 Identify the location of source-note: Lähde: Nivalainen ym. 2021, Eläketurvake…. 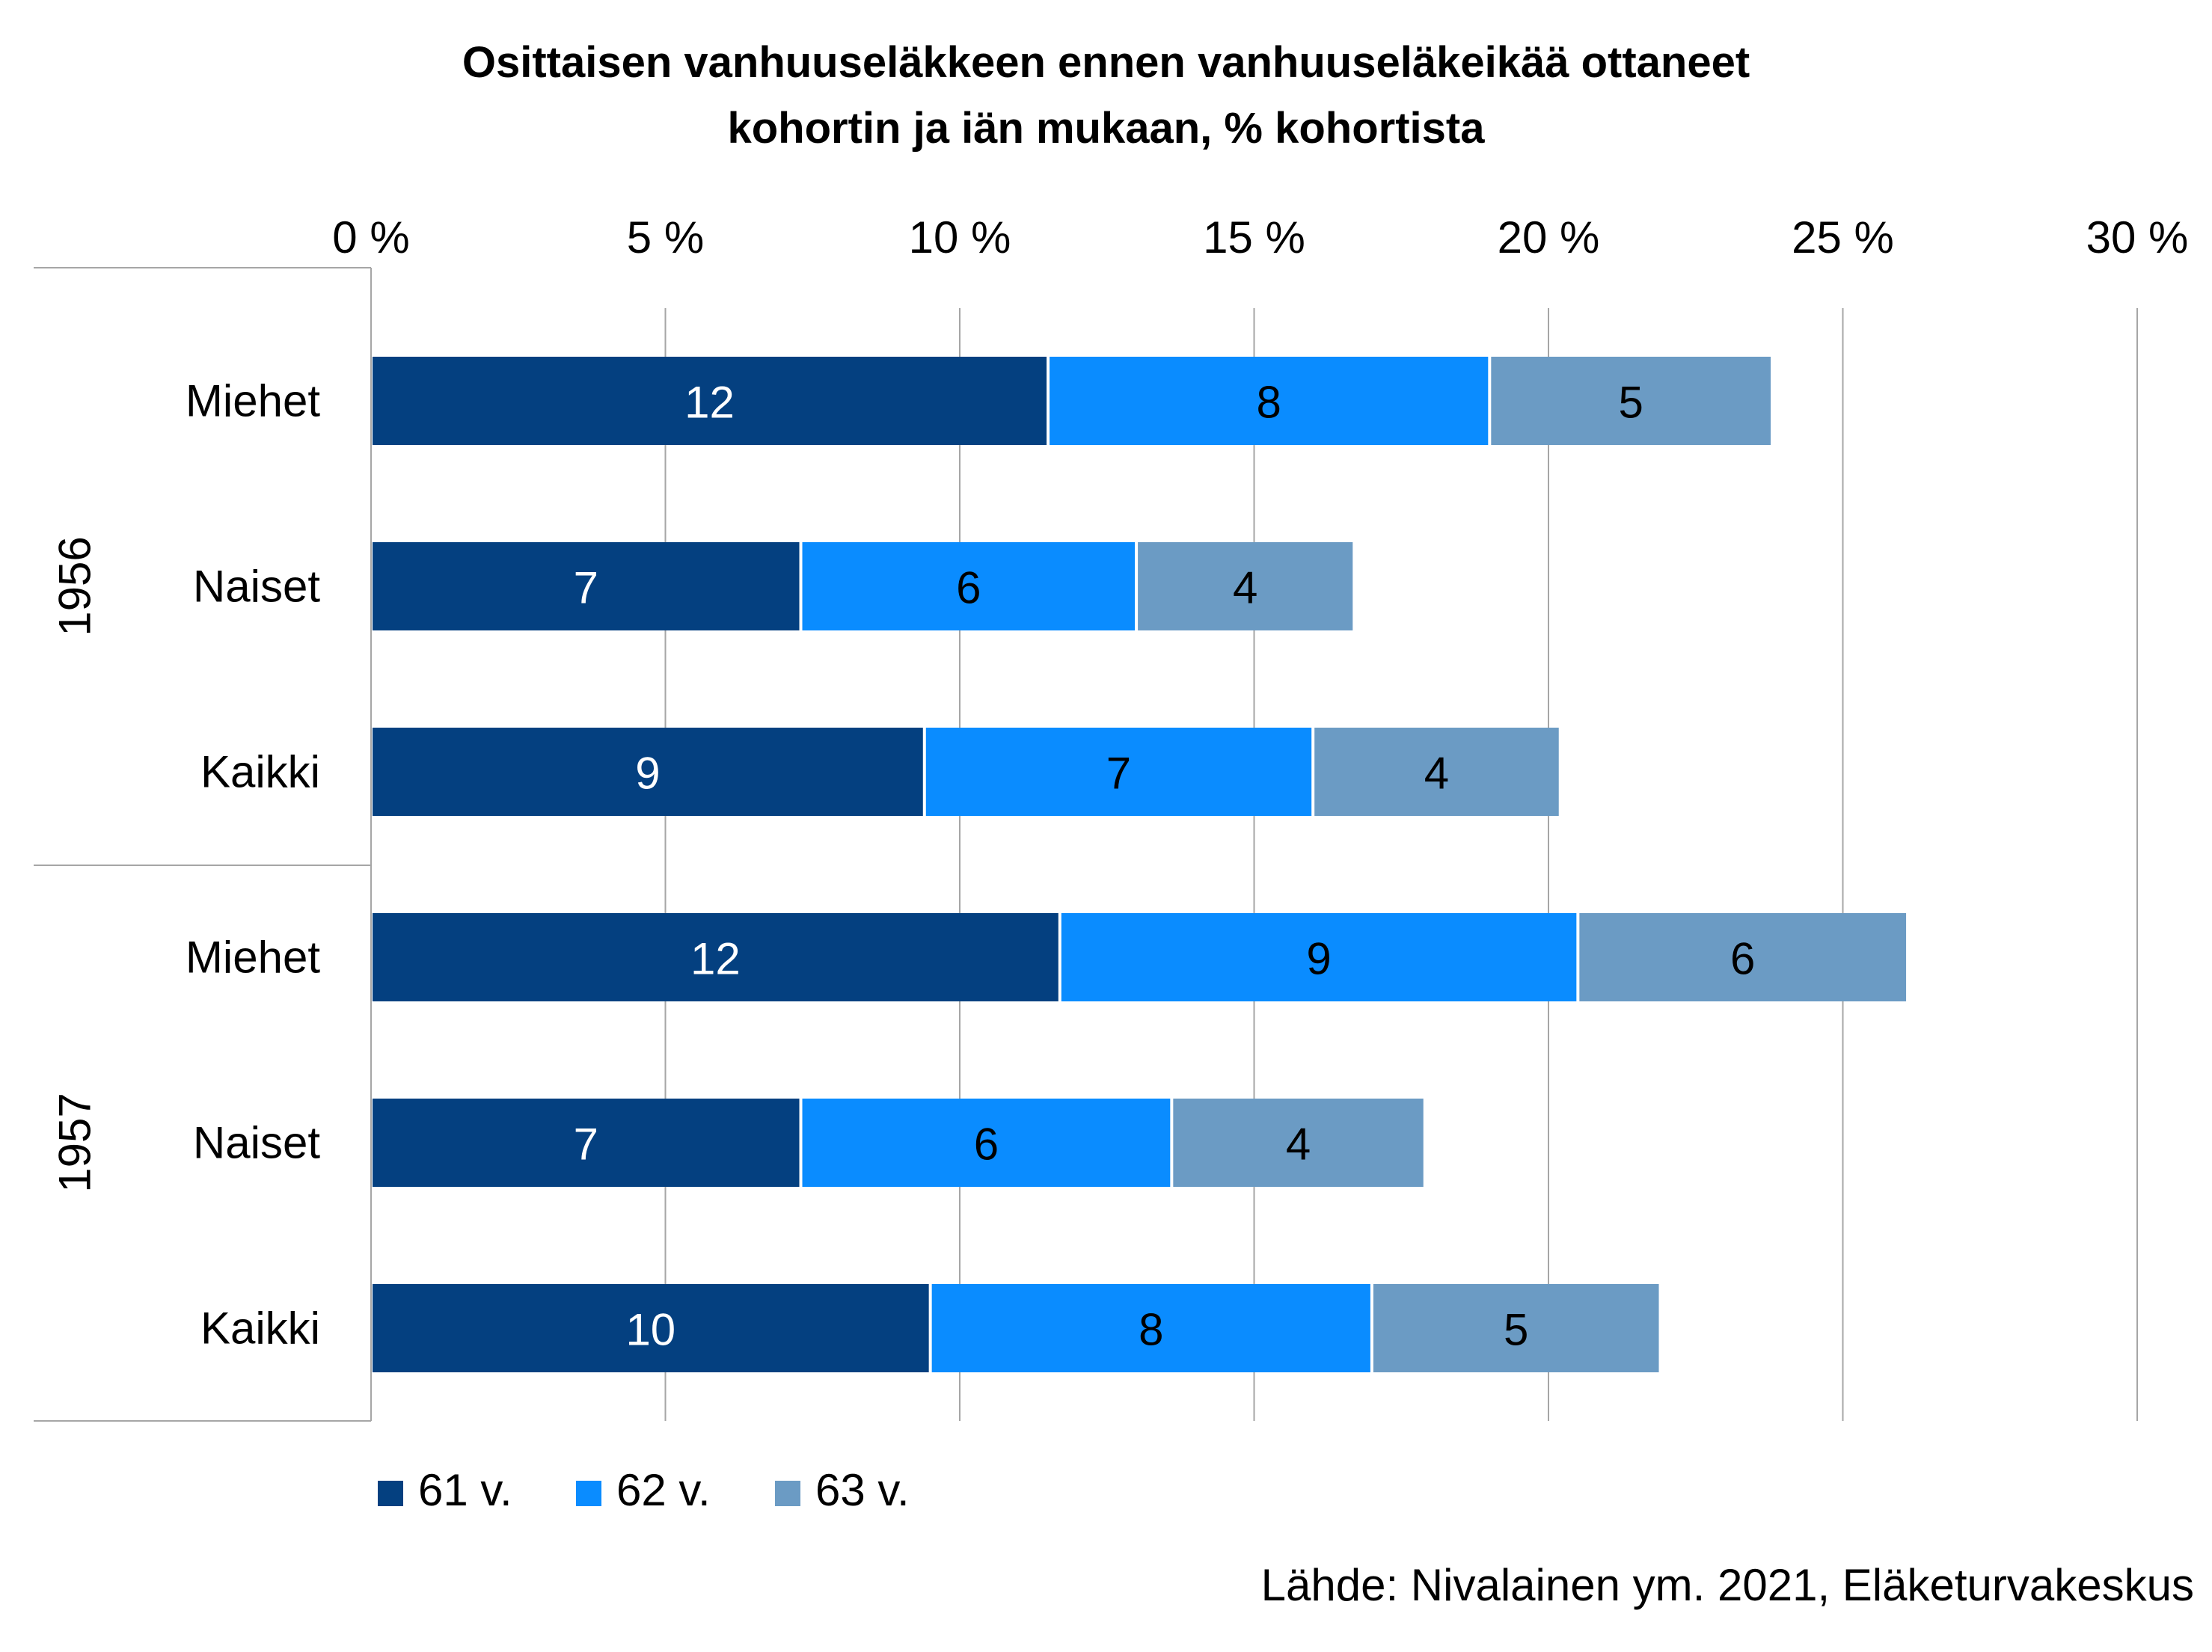
(1727, 1585).